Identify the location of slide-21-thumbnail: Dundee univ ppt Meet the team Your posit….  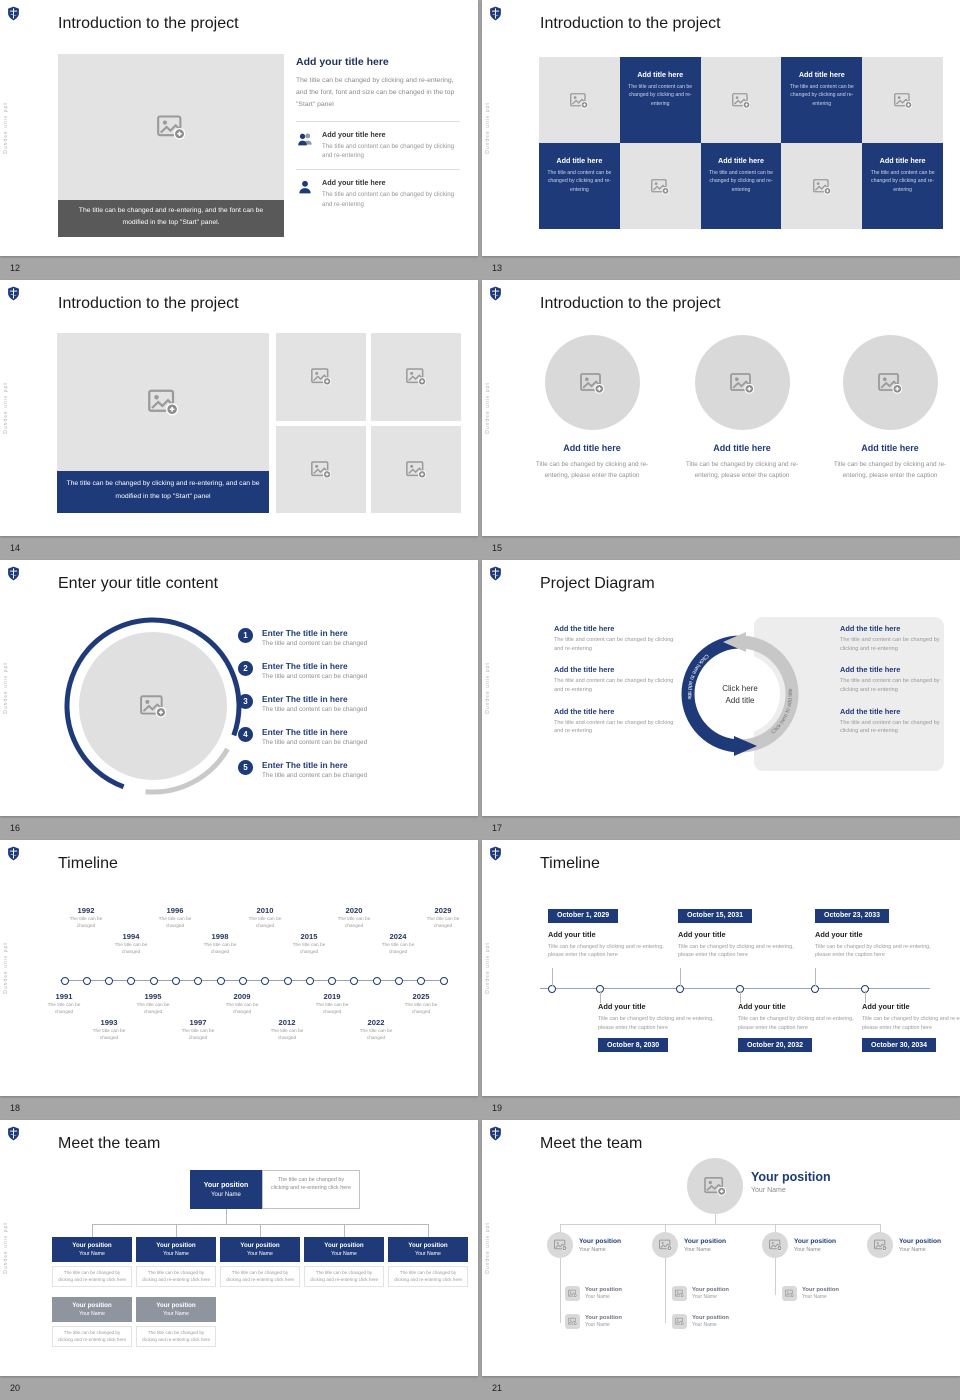
(721, 1248).